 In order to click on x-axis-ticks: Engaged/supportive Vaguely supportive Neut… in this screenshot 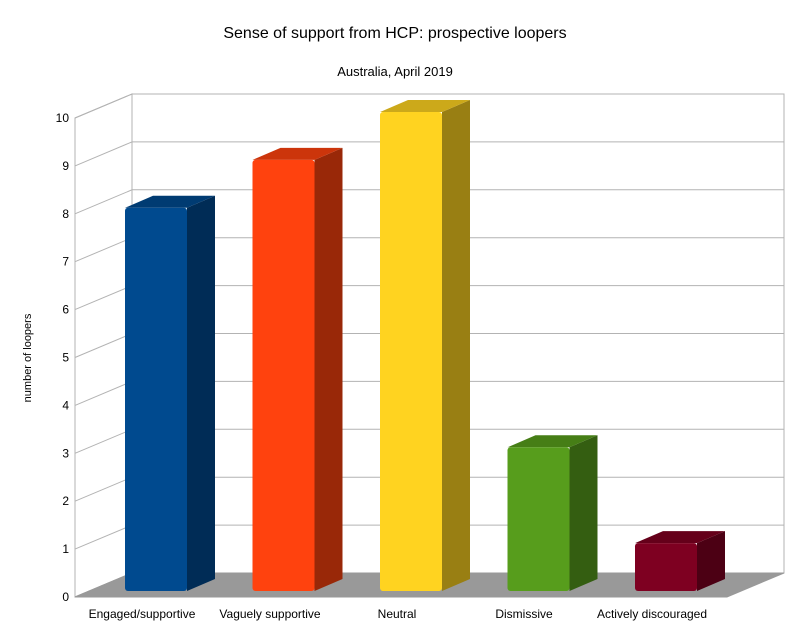, I will do `click(398, 614)`.